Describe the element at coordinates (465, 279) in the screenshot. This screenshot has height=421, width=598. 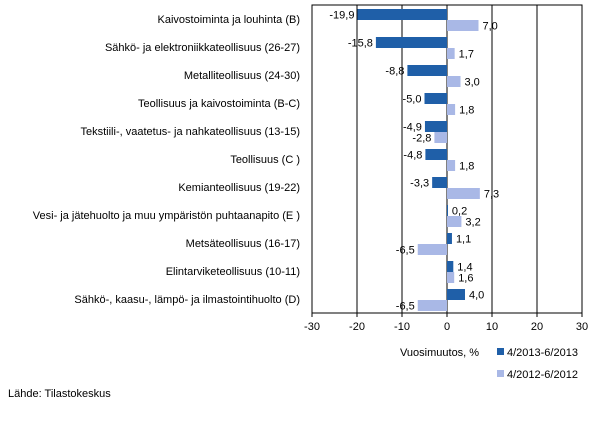
I see `value-label: 1,6` at that location.